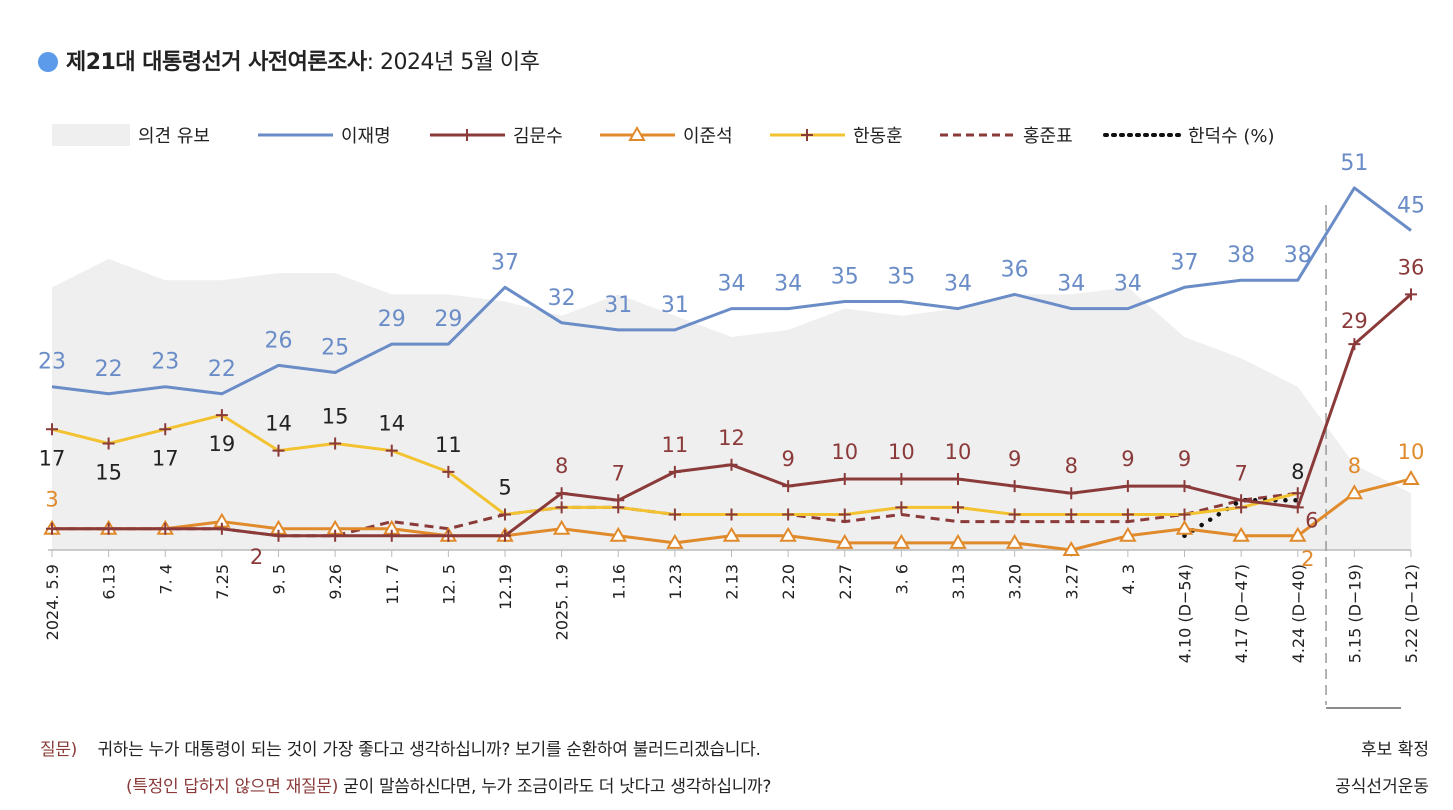 Image resolution: width=1453 pixels, height=810 pixels. Describe the element at coordinates (222, 444) in the screenshot. I see `data-label: 19` at that location.